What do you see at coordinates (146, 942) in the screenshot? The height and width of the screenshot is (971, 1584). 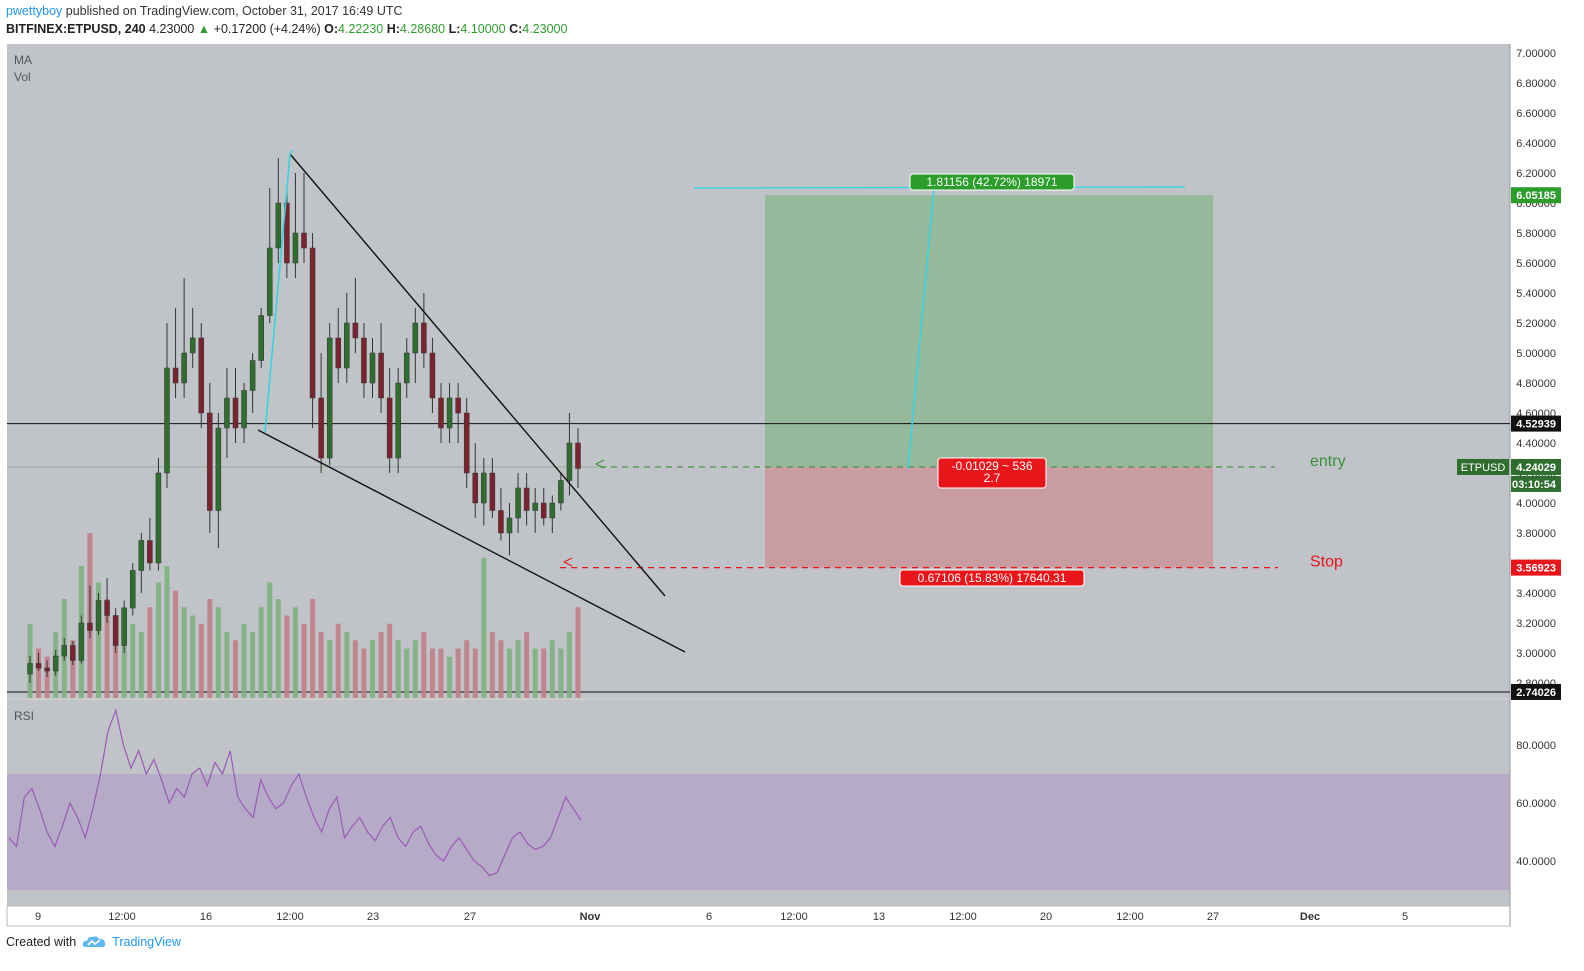 I see `tradingview-link: TradingView` at bounding box center [146, 942].